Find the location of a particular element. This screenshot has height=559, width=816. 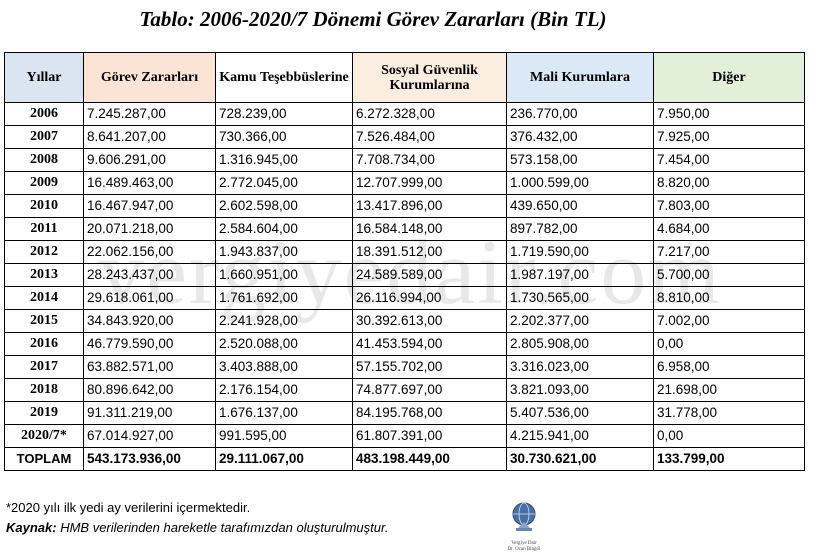

value-cell: 7.454,00 is located at coordinates (729, 160).